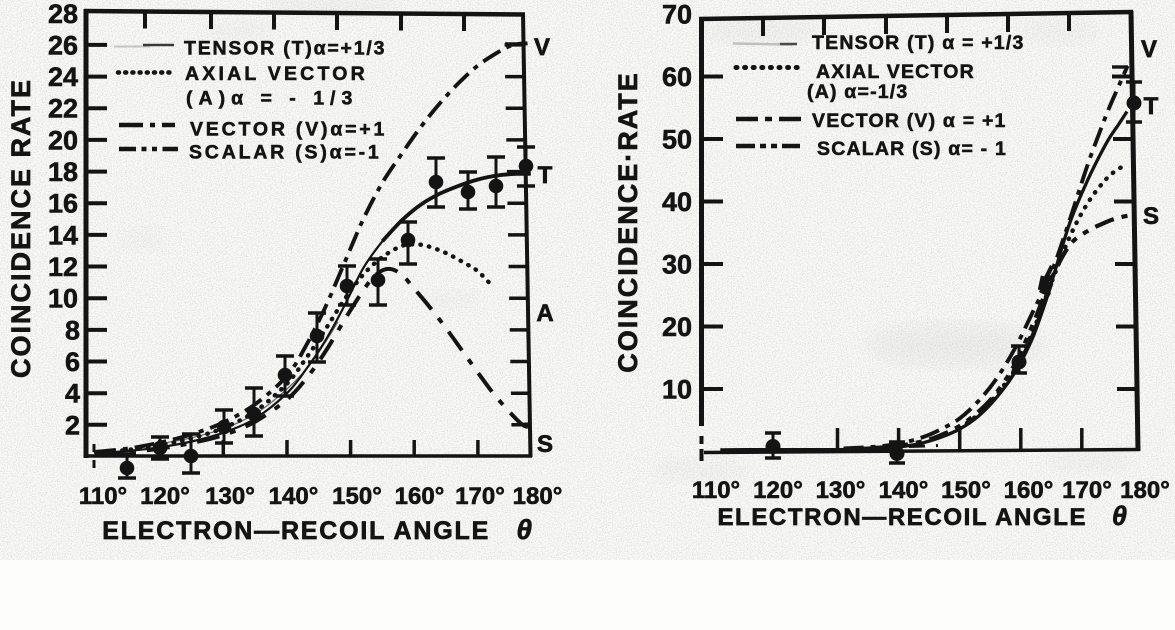  I want to click on svg-text: VECTOR (V)α=+1, so click(288, 130).